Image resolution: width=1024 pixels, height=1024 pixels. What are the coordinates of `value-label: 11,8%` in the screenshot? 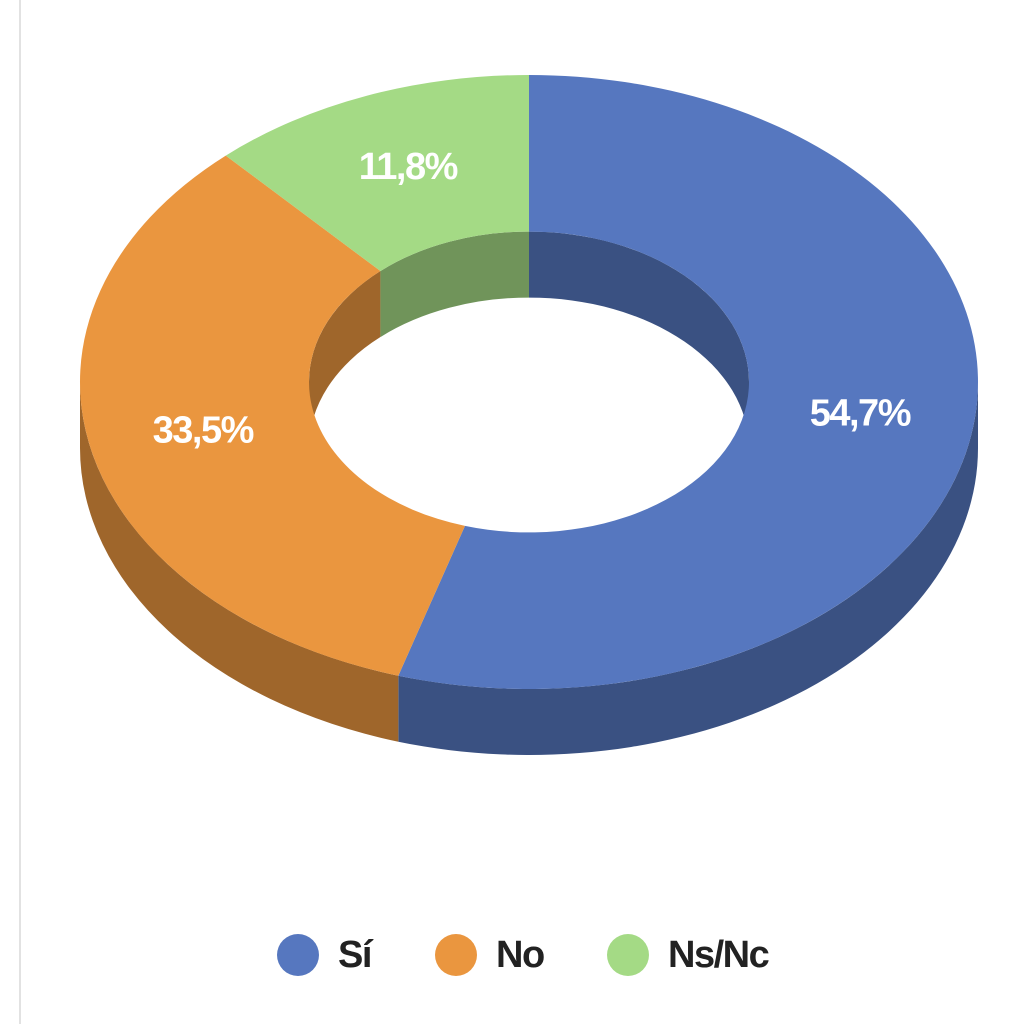 It's located at (408, 167).